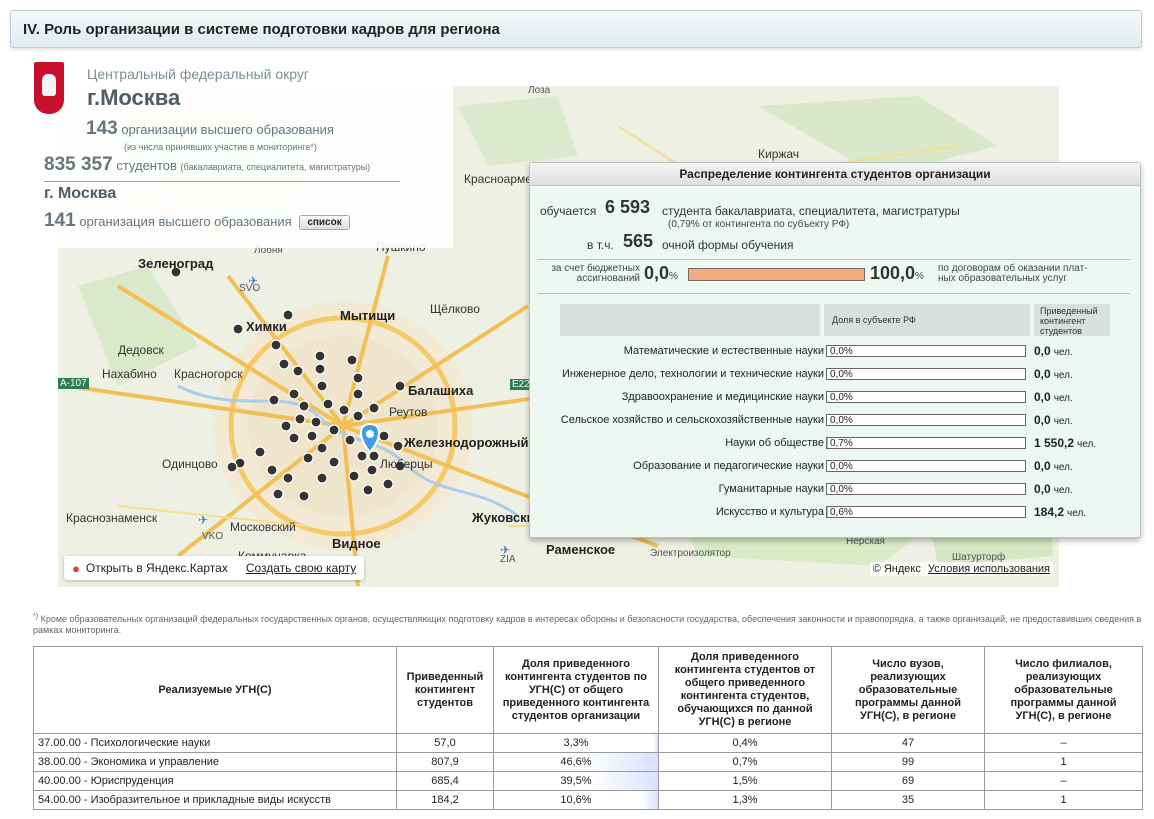 The width and height of the screenshot is (1154, 819). I want to click on orgs-line: 143 организации высшего образования, so click(210, 129).